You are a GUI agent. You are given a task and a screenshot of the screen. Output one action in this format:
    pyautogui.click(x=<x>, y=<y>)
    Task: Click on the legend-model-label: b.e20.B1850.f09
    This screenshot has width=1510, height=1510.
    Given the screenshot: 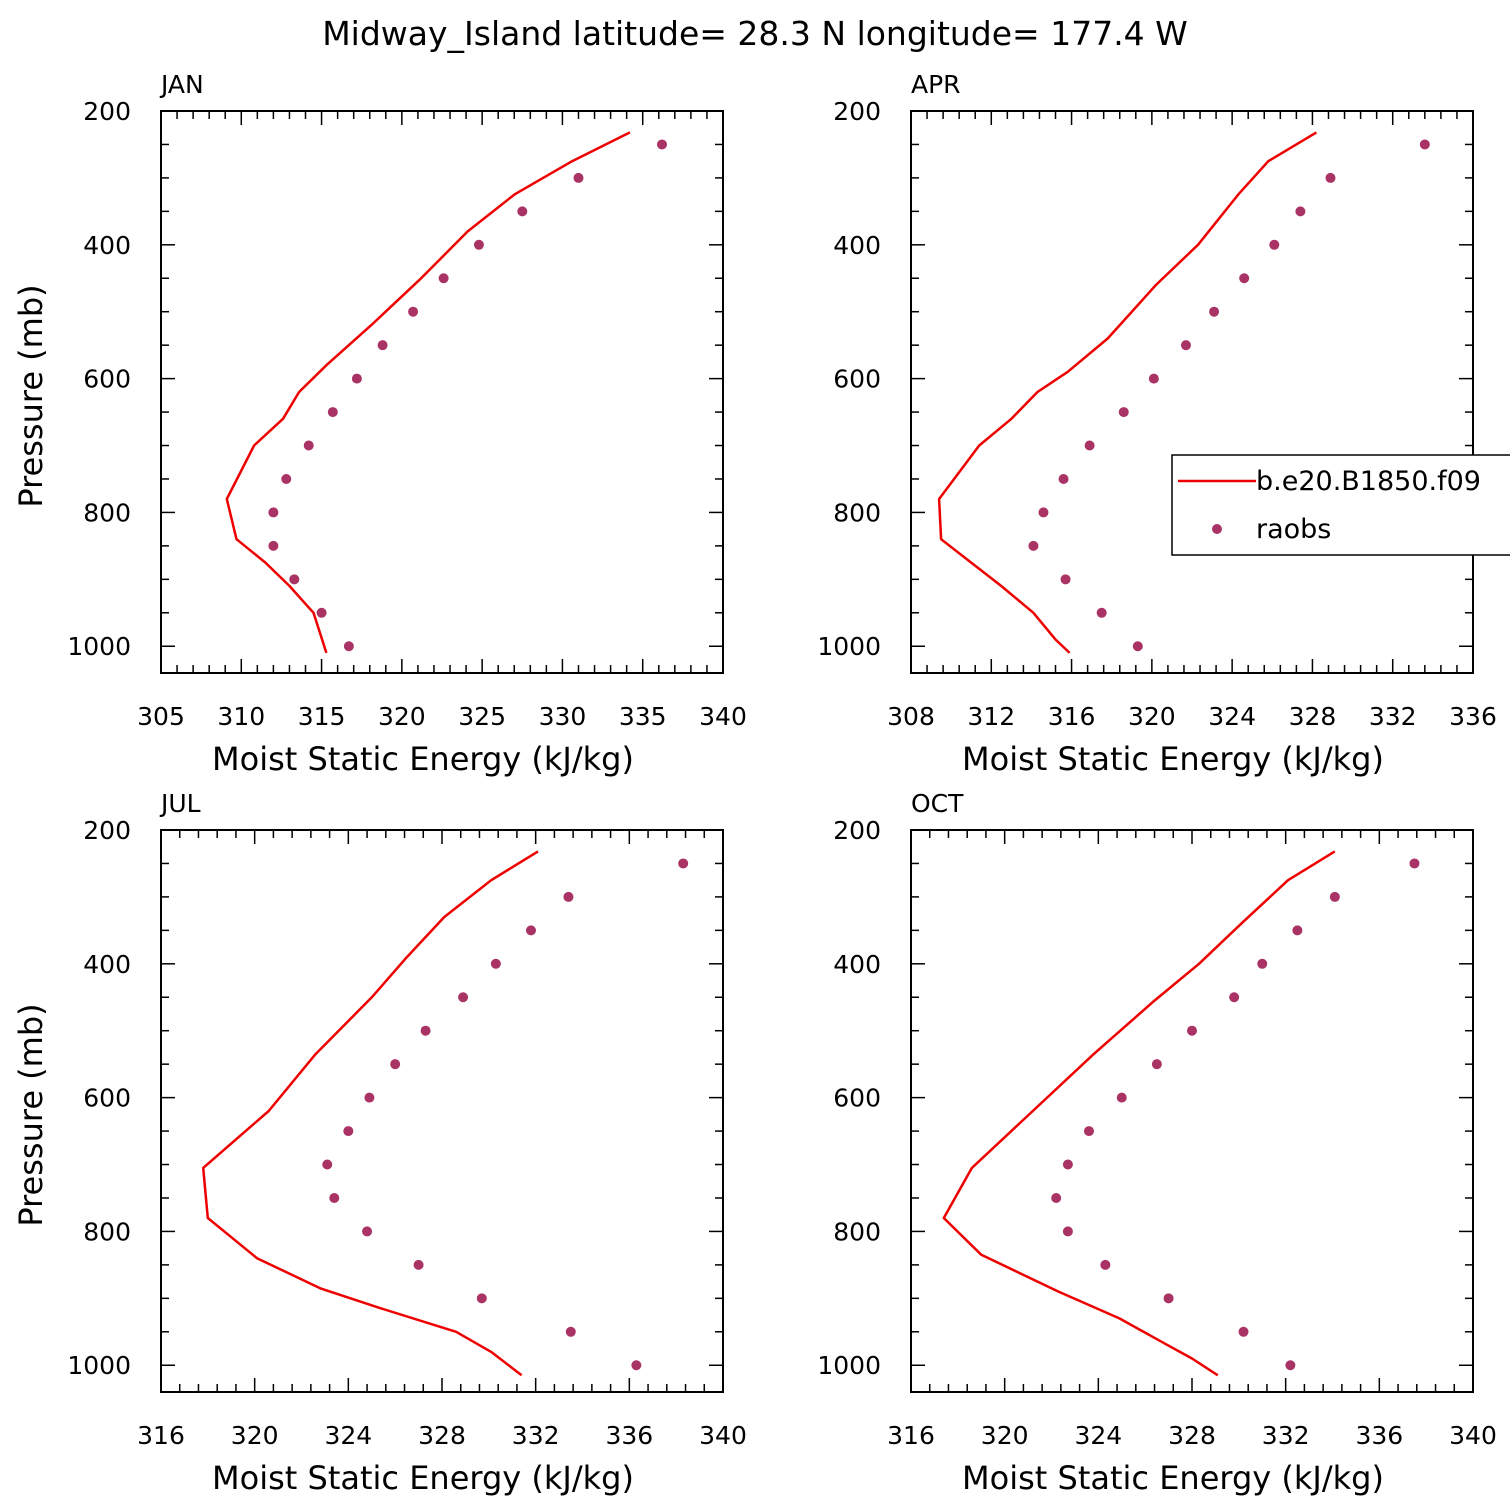 What is the action you would take?
    pyautogui.click(x=1368, y=481)
    